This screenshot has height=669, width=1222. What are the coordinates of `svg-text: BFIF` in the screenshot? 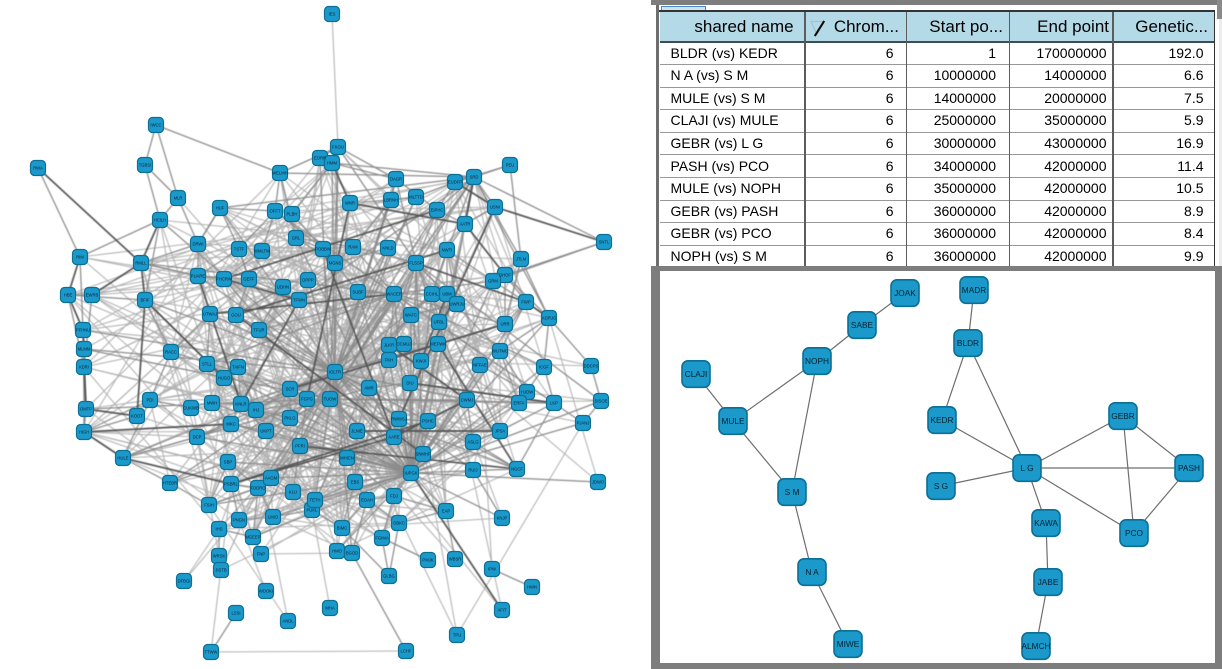 It's located at (145, 300).